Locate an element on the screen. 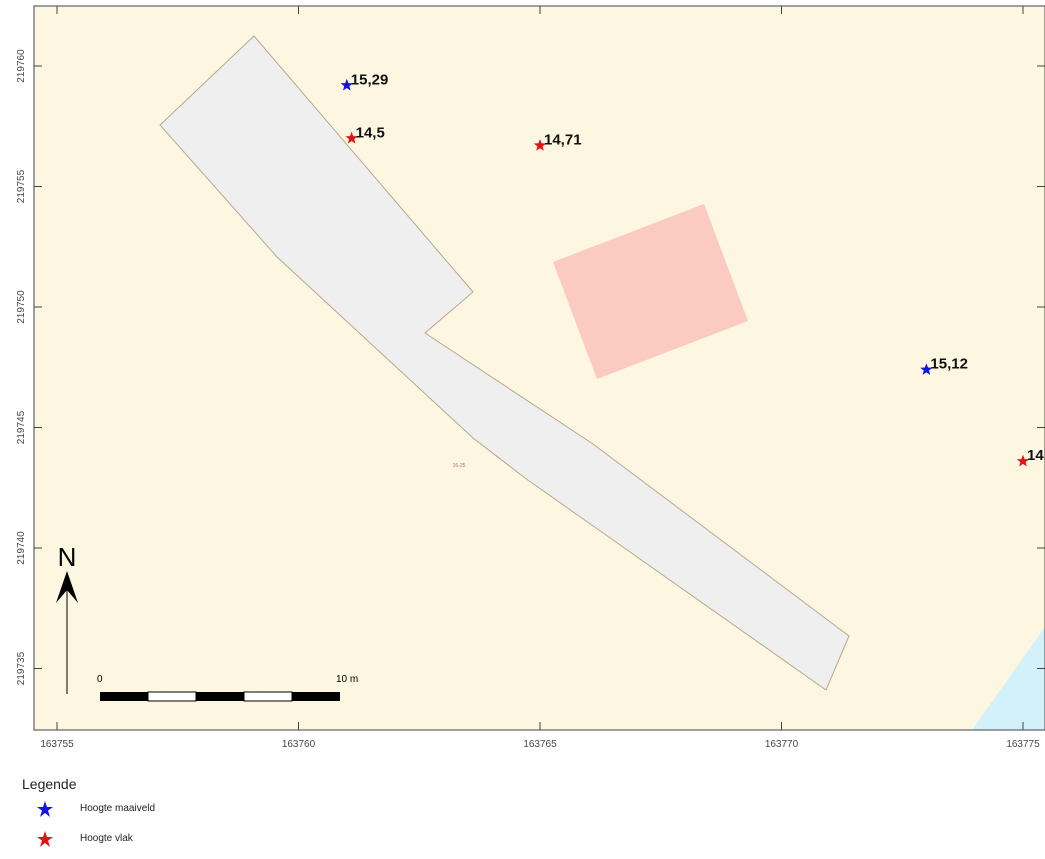 The image size is (1045, 859). y-tick-label: 219750 is located at coordinates (21, 307).